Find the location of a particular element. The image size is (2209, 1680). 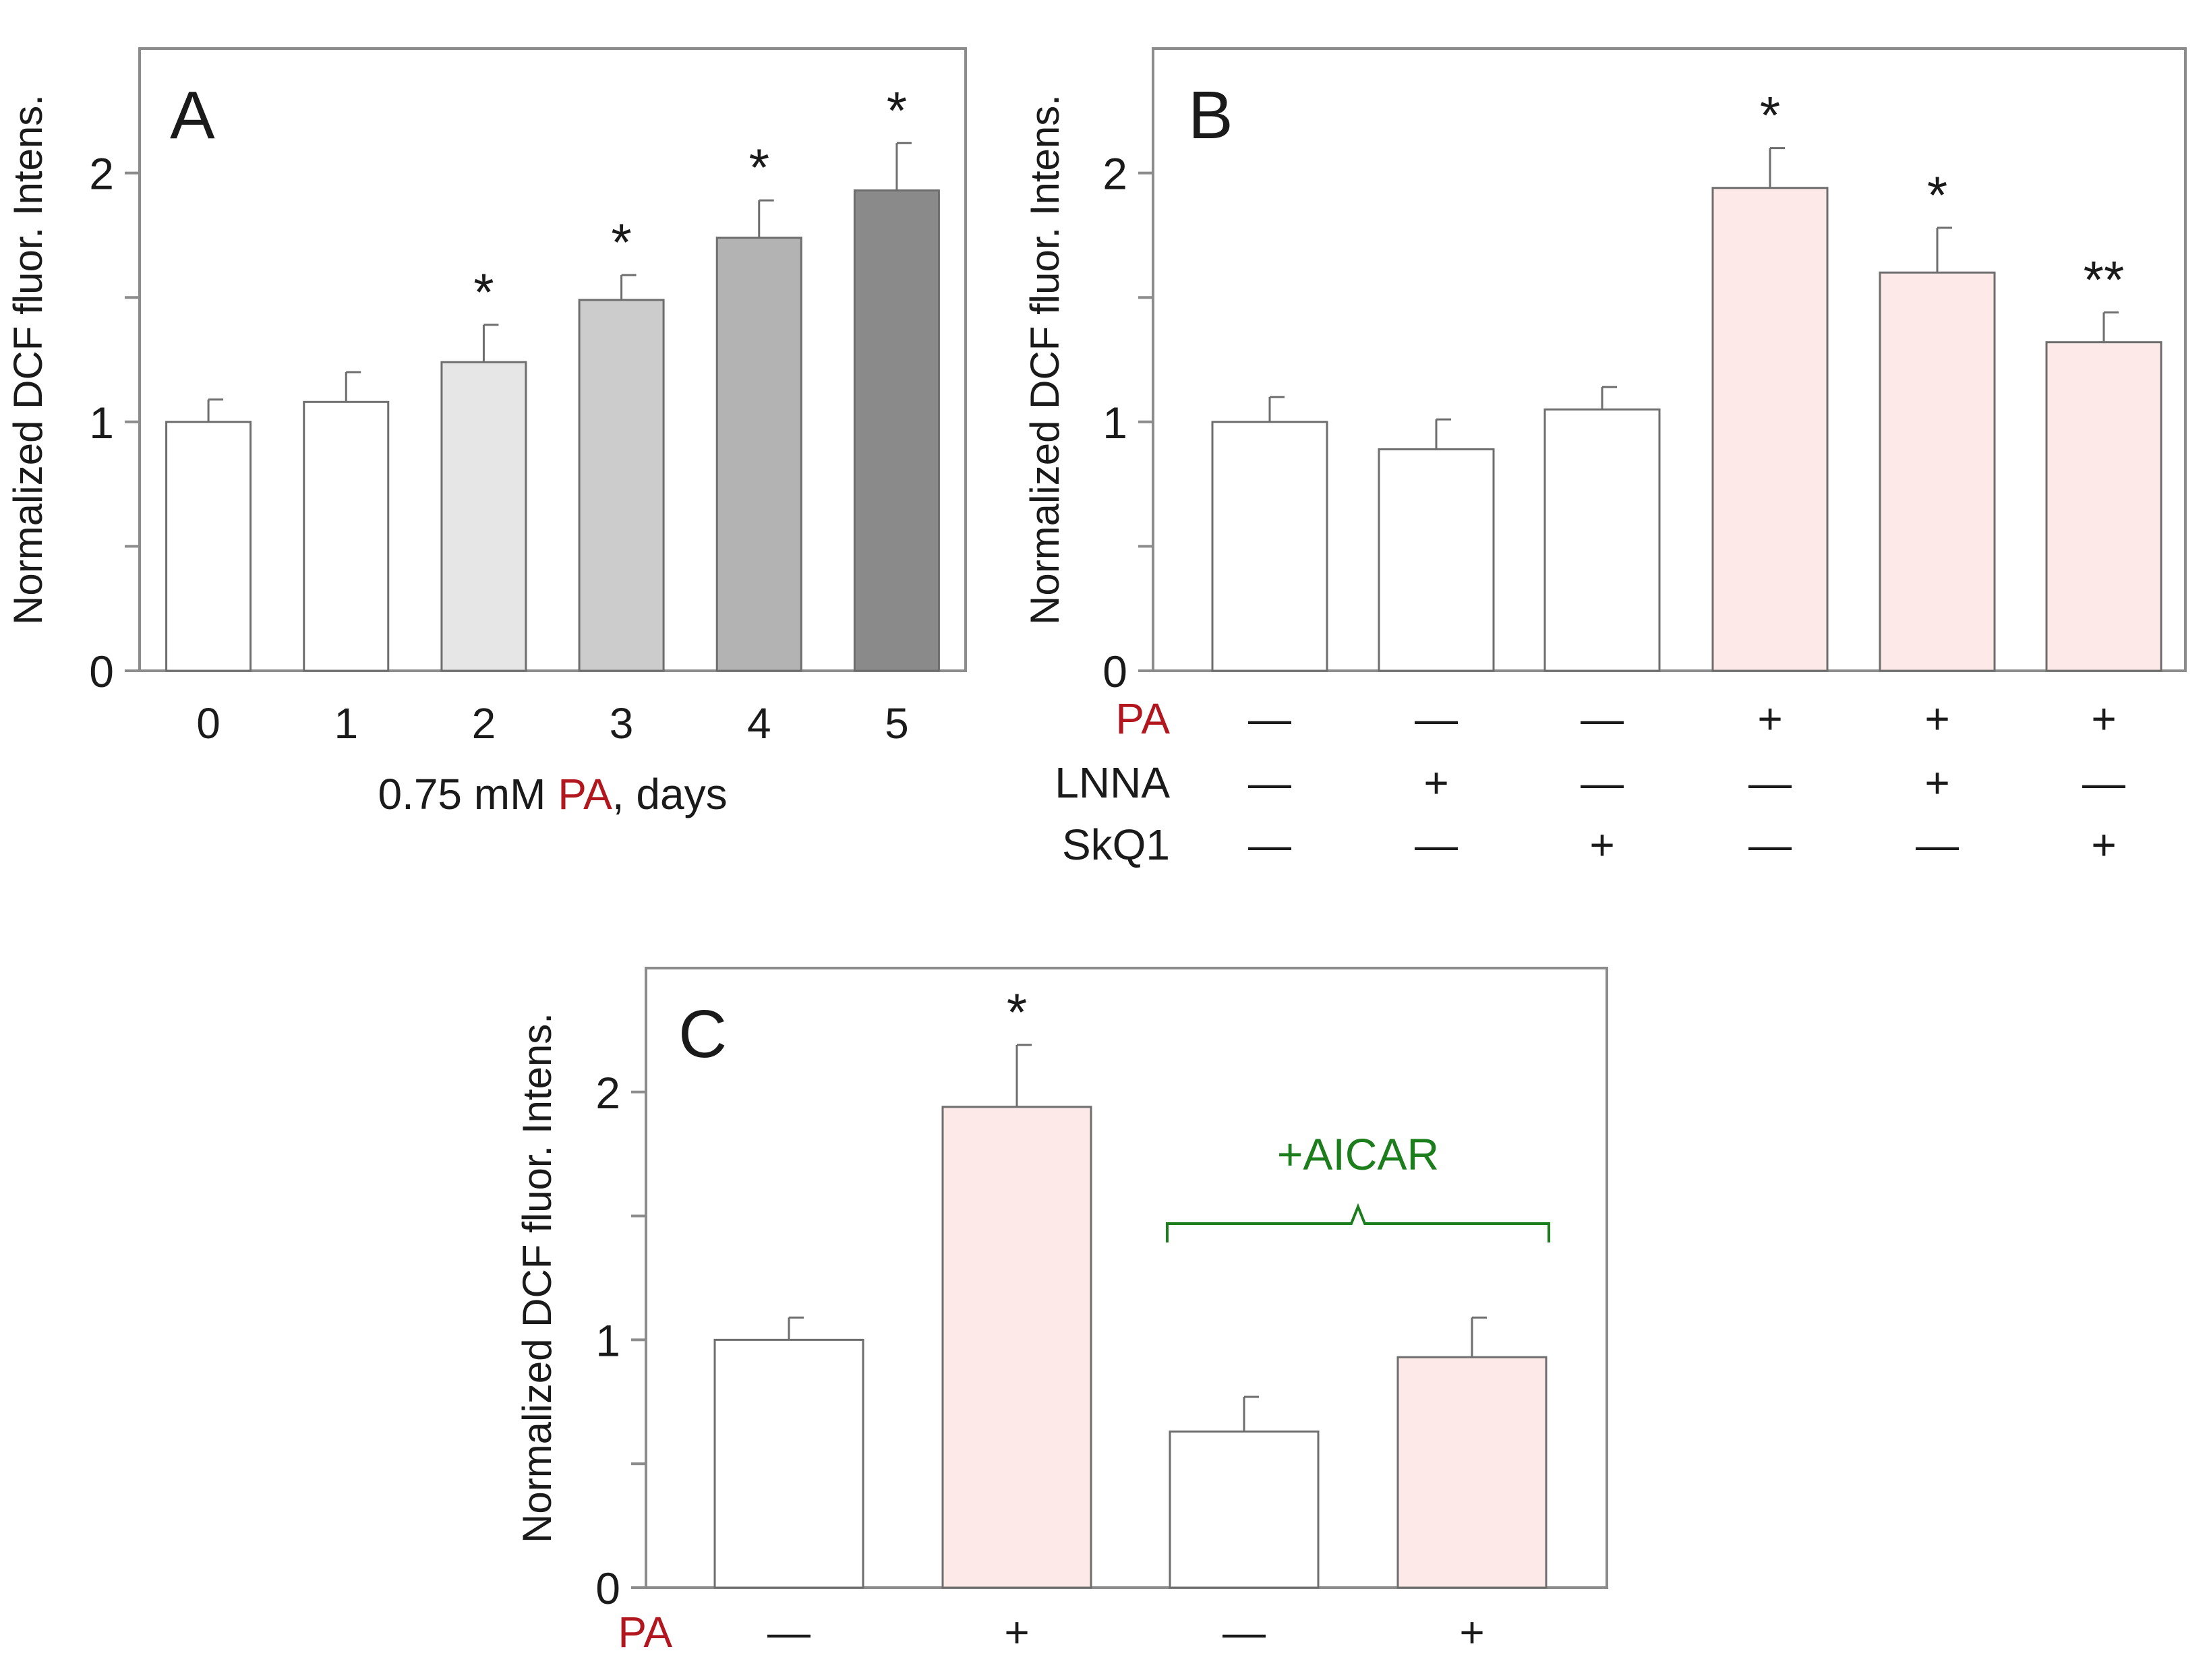

x-tick-label: 3 is located at coordinates (622, 723).